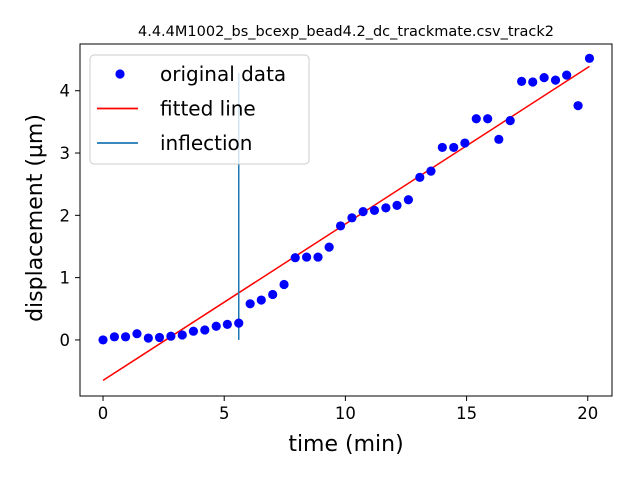  I want to click on legend-box, so click(199, 109).